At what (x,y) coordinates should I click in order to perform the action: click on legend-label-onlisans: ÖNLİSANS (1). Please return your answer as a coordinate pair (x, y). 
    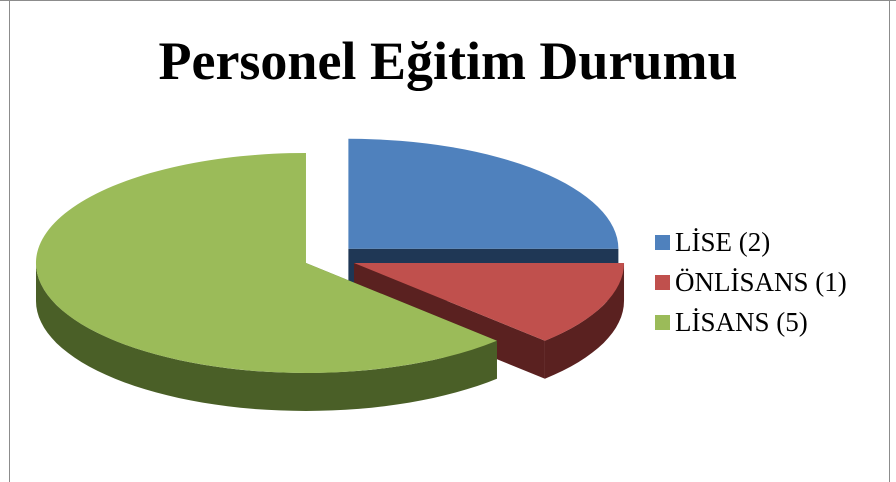
    Looking at the image, I should click on (761, 281).